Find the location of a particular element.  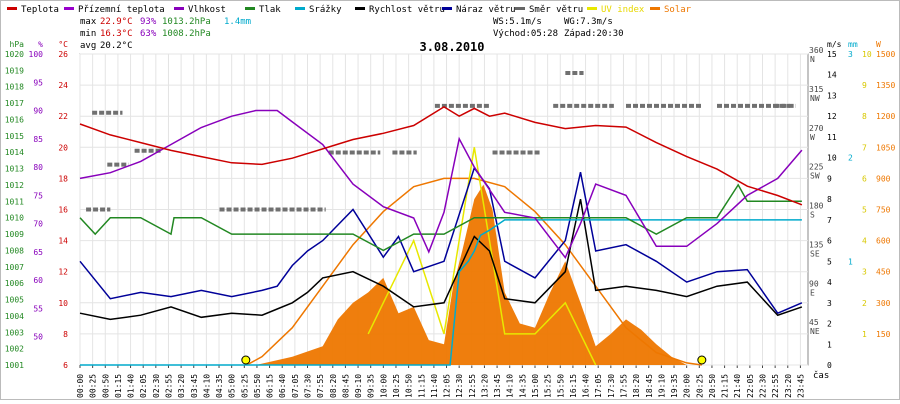

x-tick-label: 21:40 is located at coordinates (737, 386).